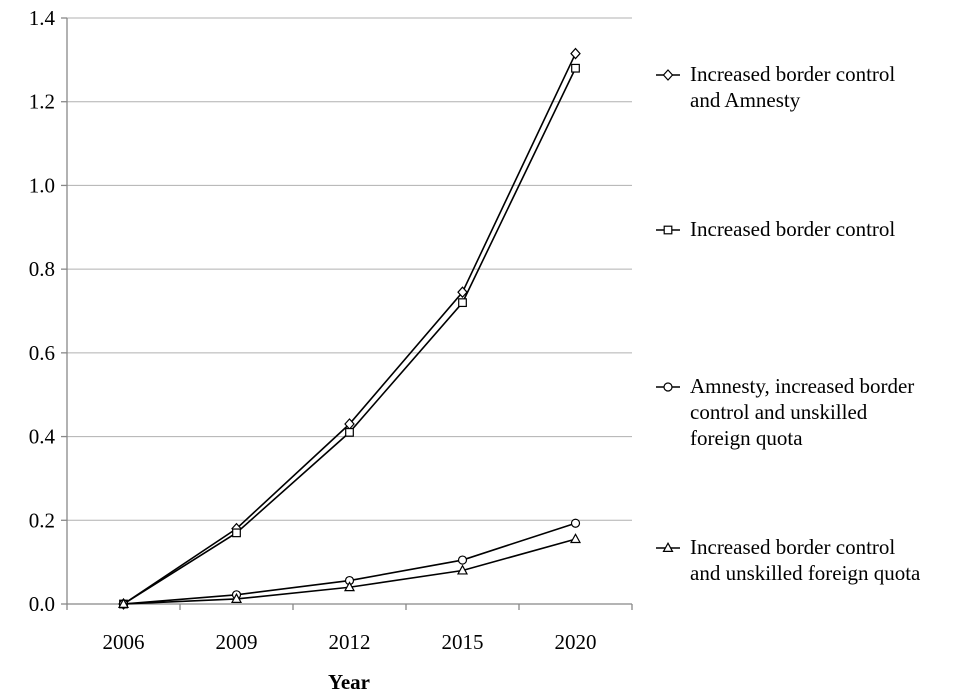  Describe the element at coordinates (42, 437) in the screenshot. I see `y-tick-label: 0.4` at that location.